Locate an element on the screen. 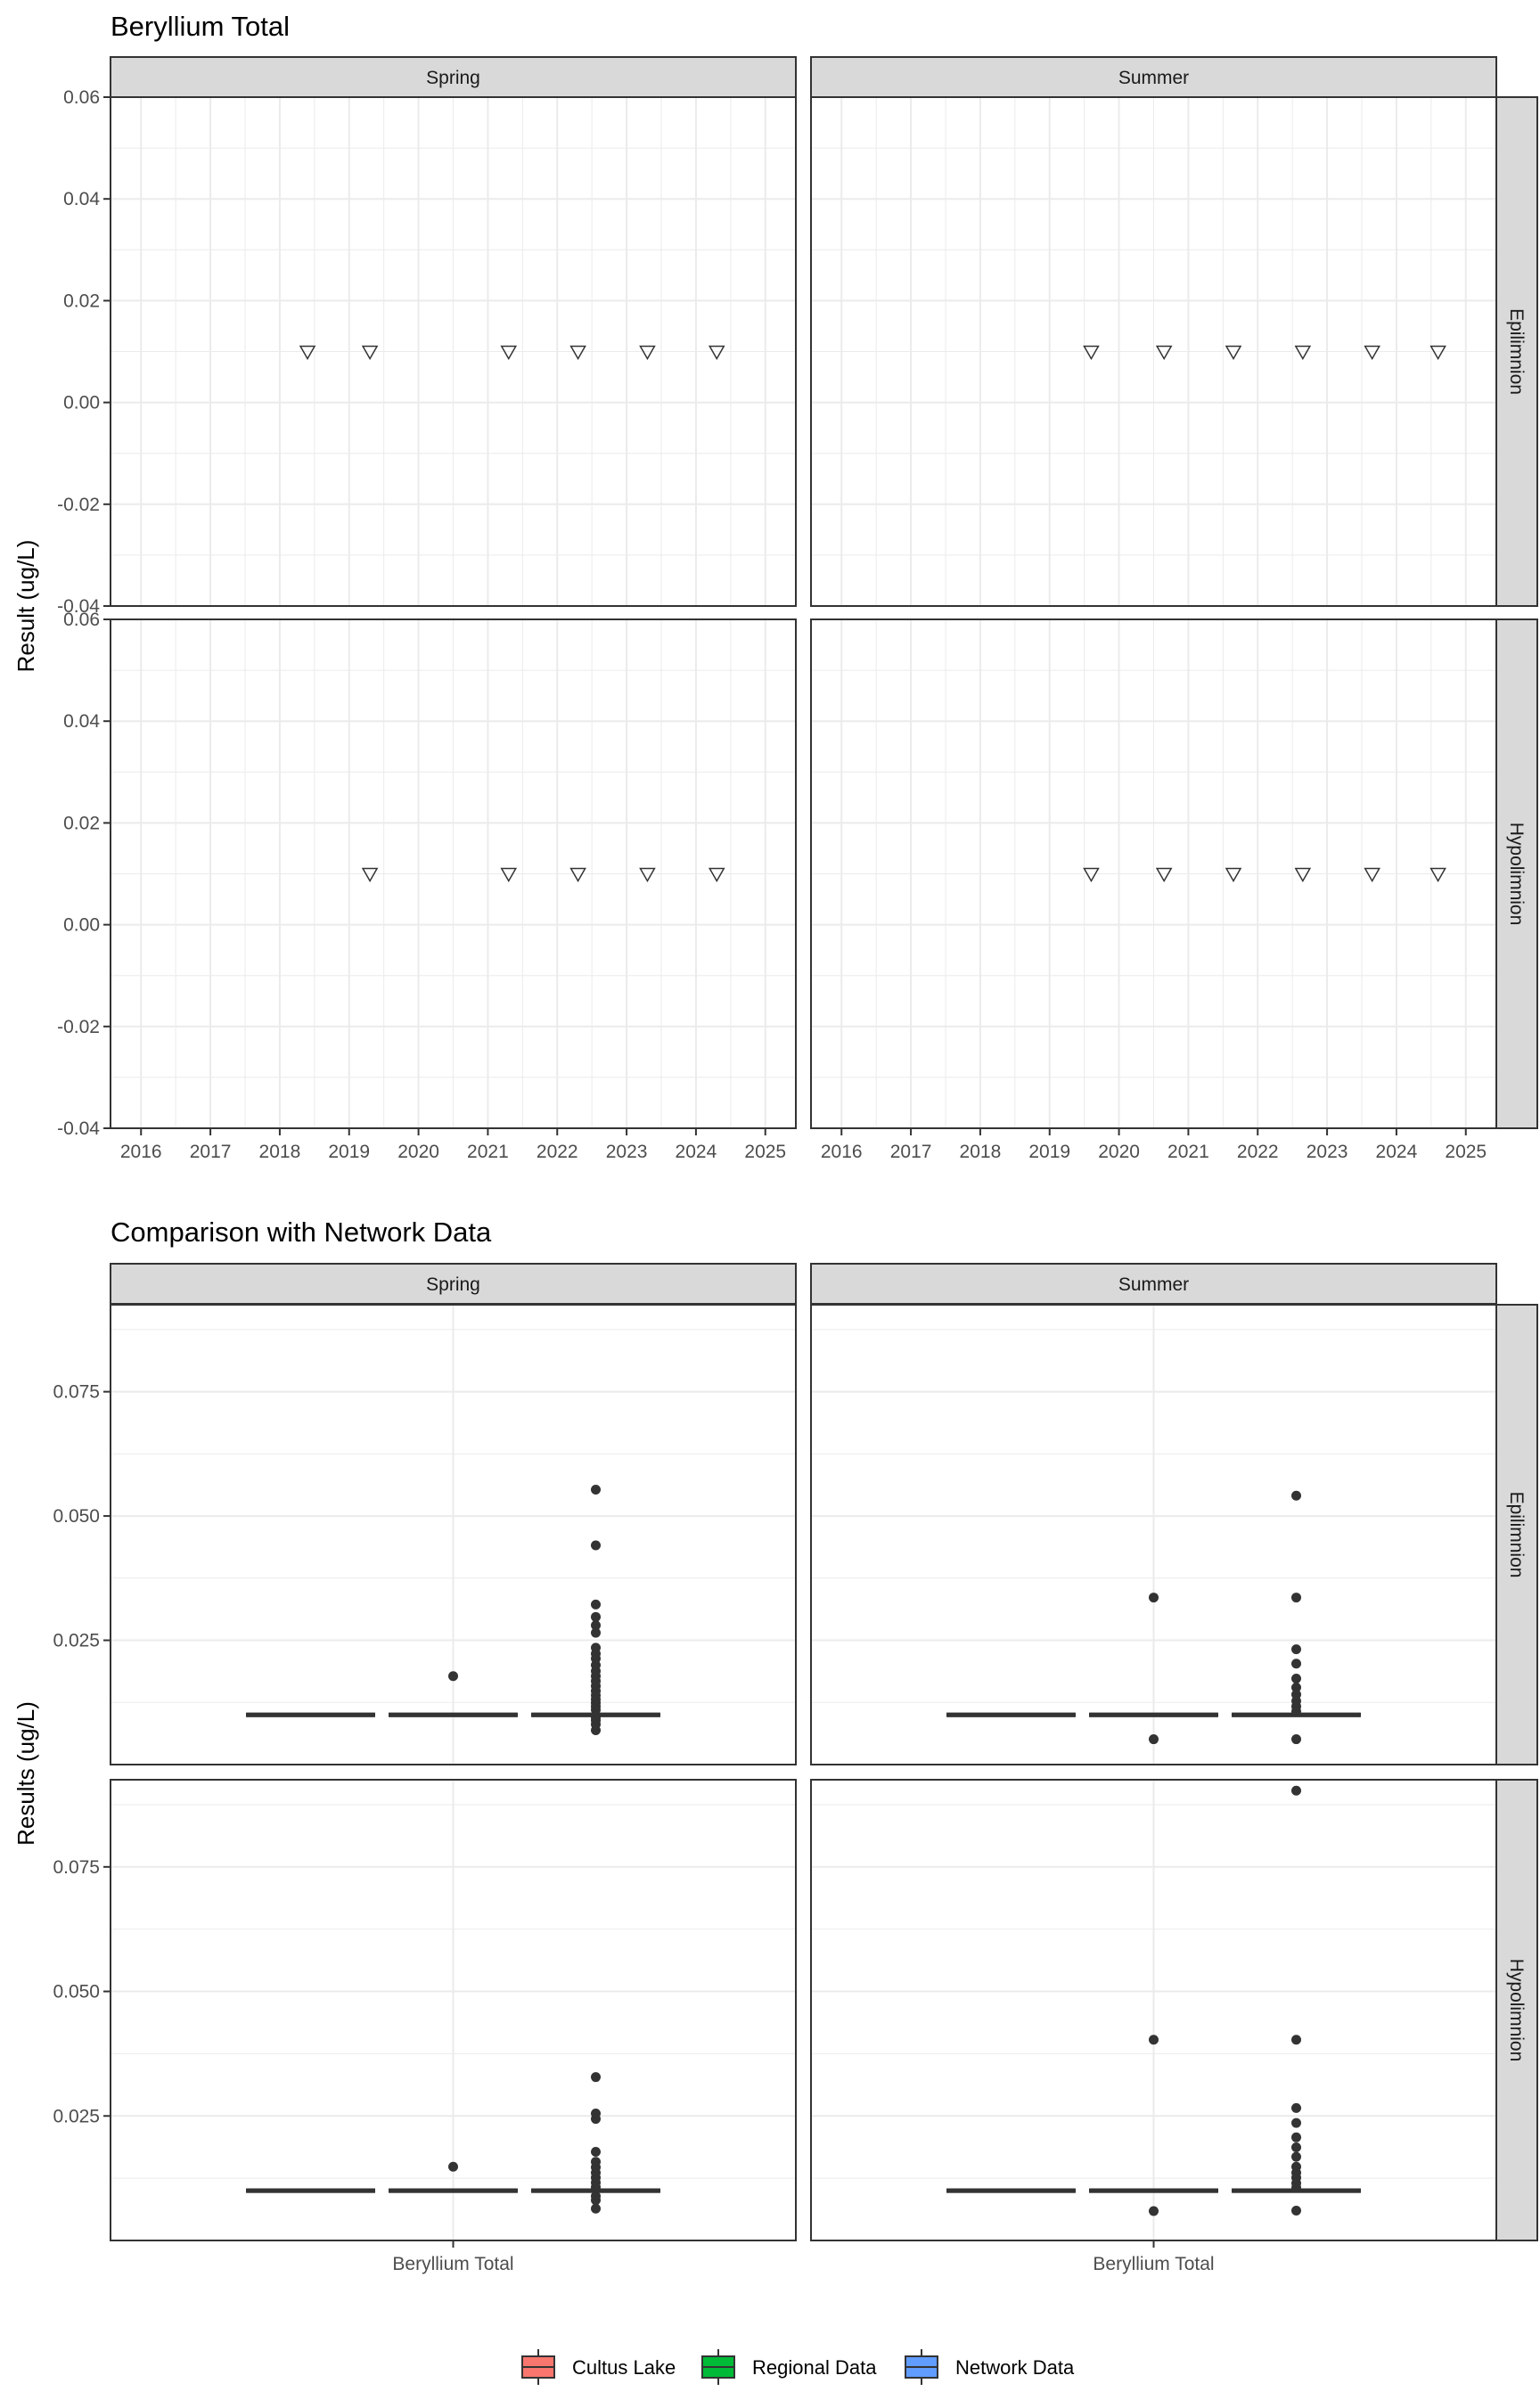 The height and width of the screenshot is (2400, 1540). chart2-col-summer-strip is located at coordinates (1153, 1284).